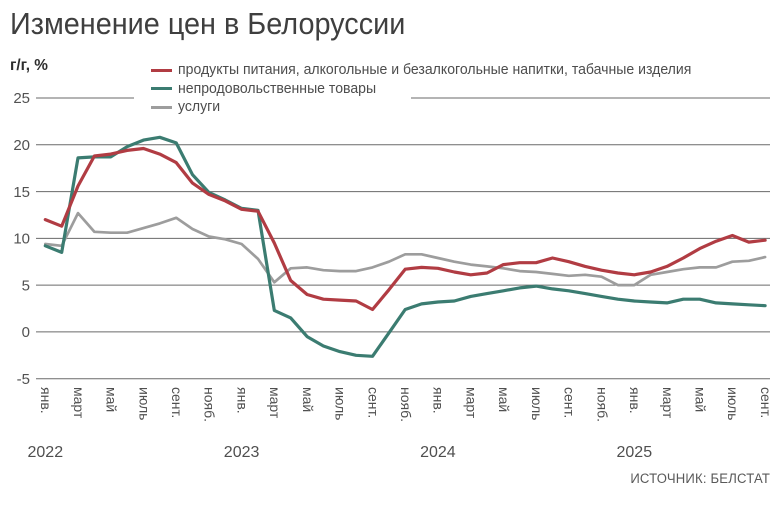 The image size is (784, 508). Describe the element at coordinates (29, 65) in the screenshot. I see `y-axis-units-label: г/г, %` at that location.